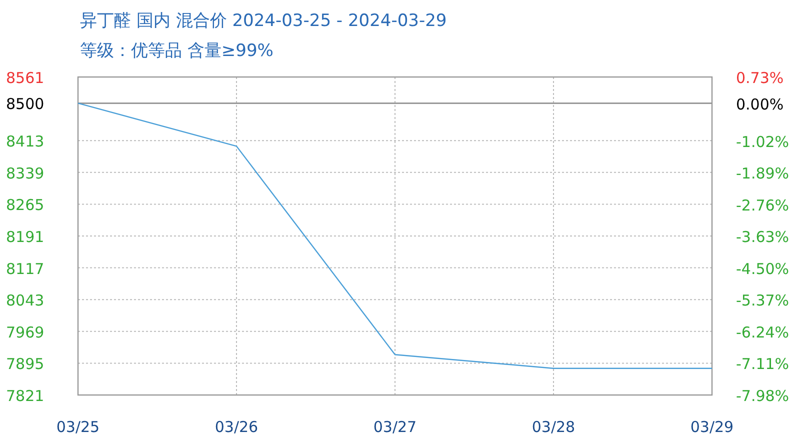  Describe the element at coordinates (712, 427) in the screenshot. I see `x-tick-label: 03/29` at that location.